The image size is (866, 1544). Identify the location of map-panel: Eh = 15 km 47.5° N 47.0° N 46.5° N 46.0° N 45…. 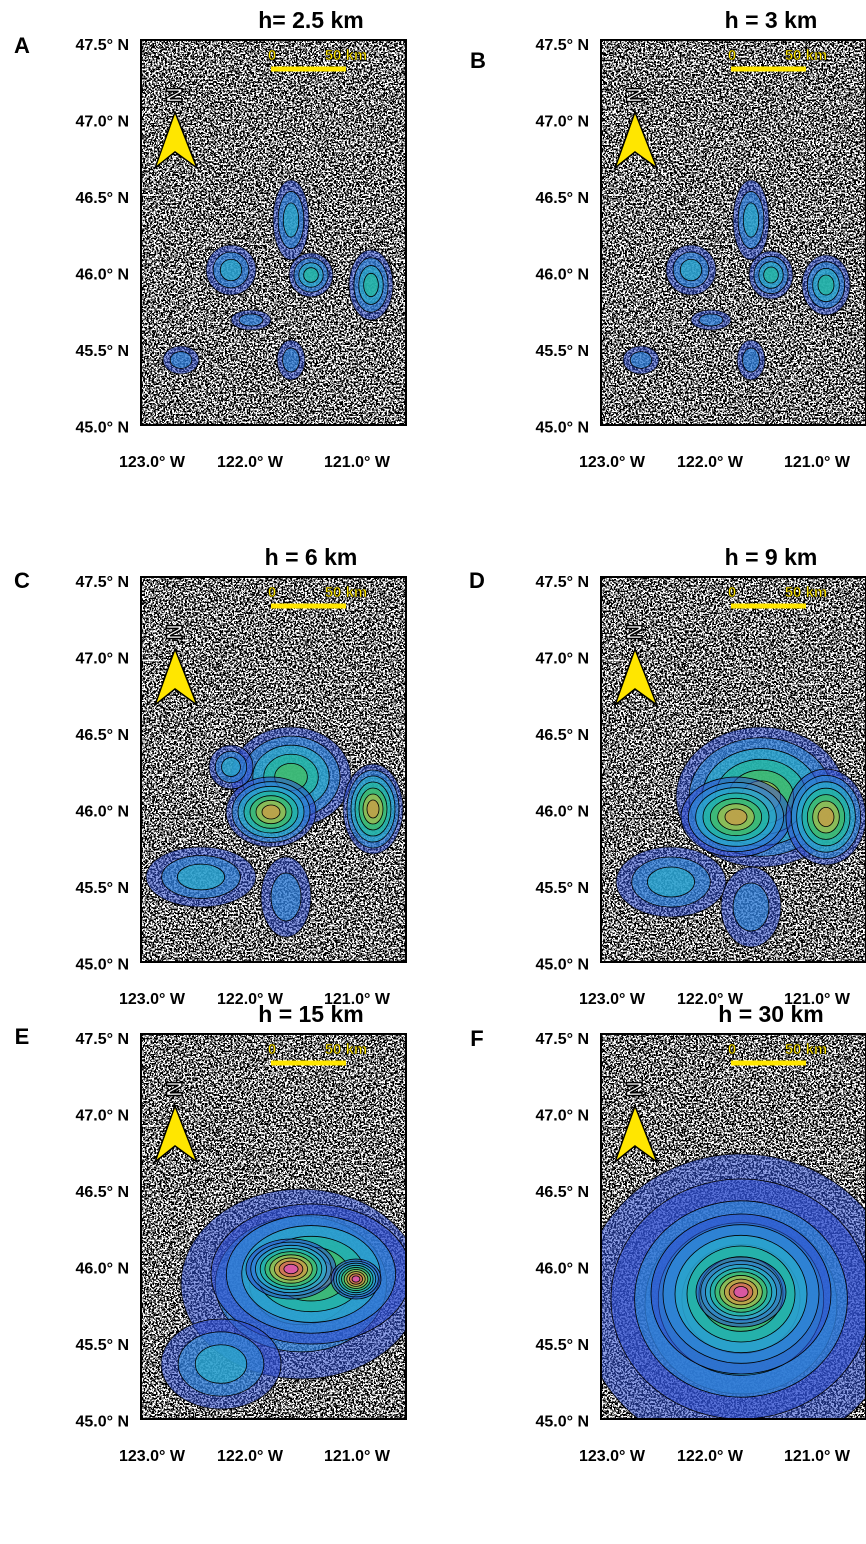
(211, 1233).